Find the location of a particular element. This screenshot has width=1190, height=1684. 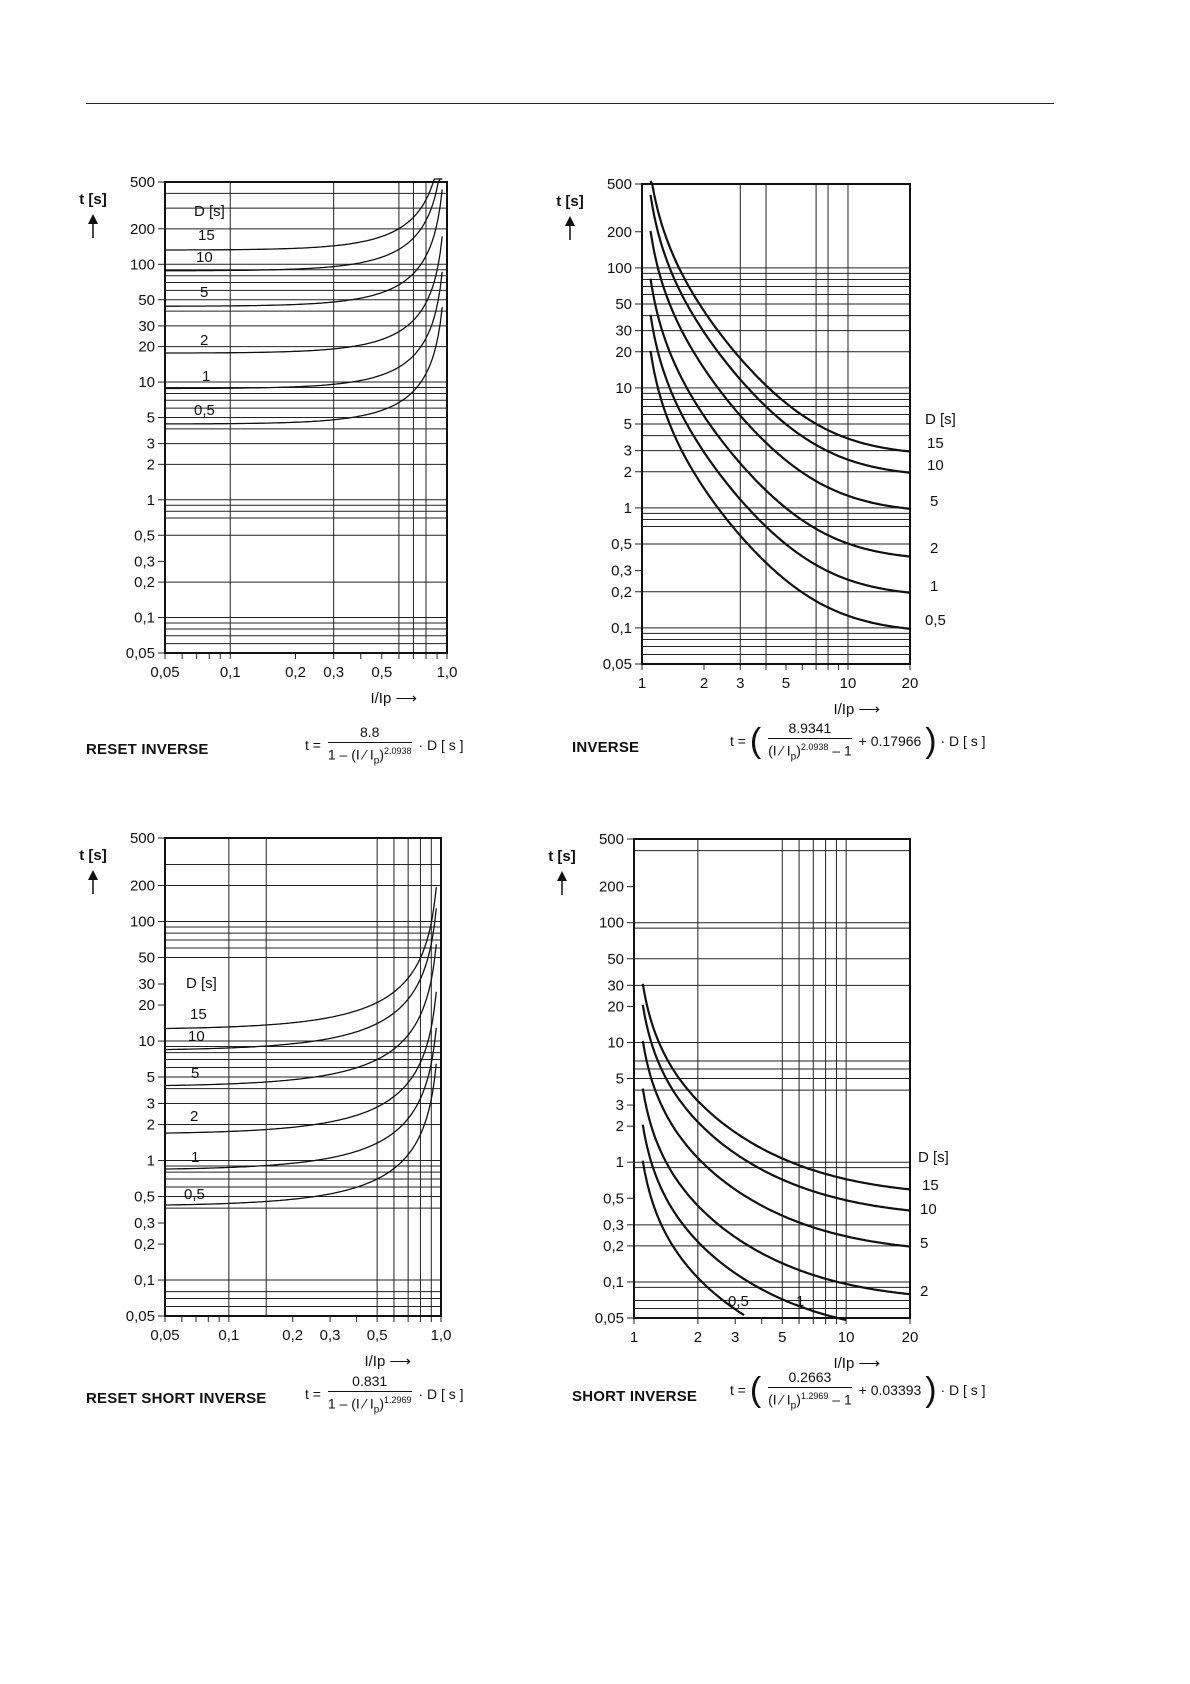

formula-offset: + 0.17966 is located at coordinates (890, 741).